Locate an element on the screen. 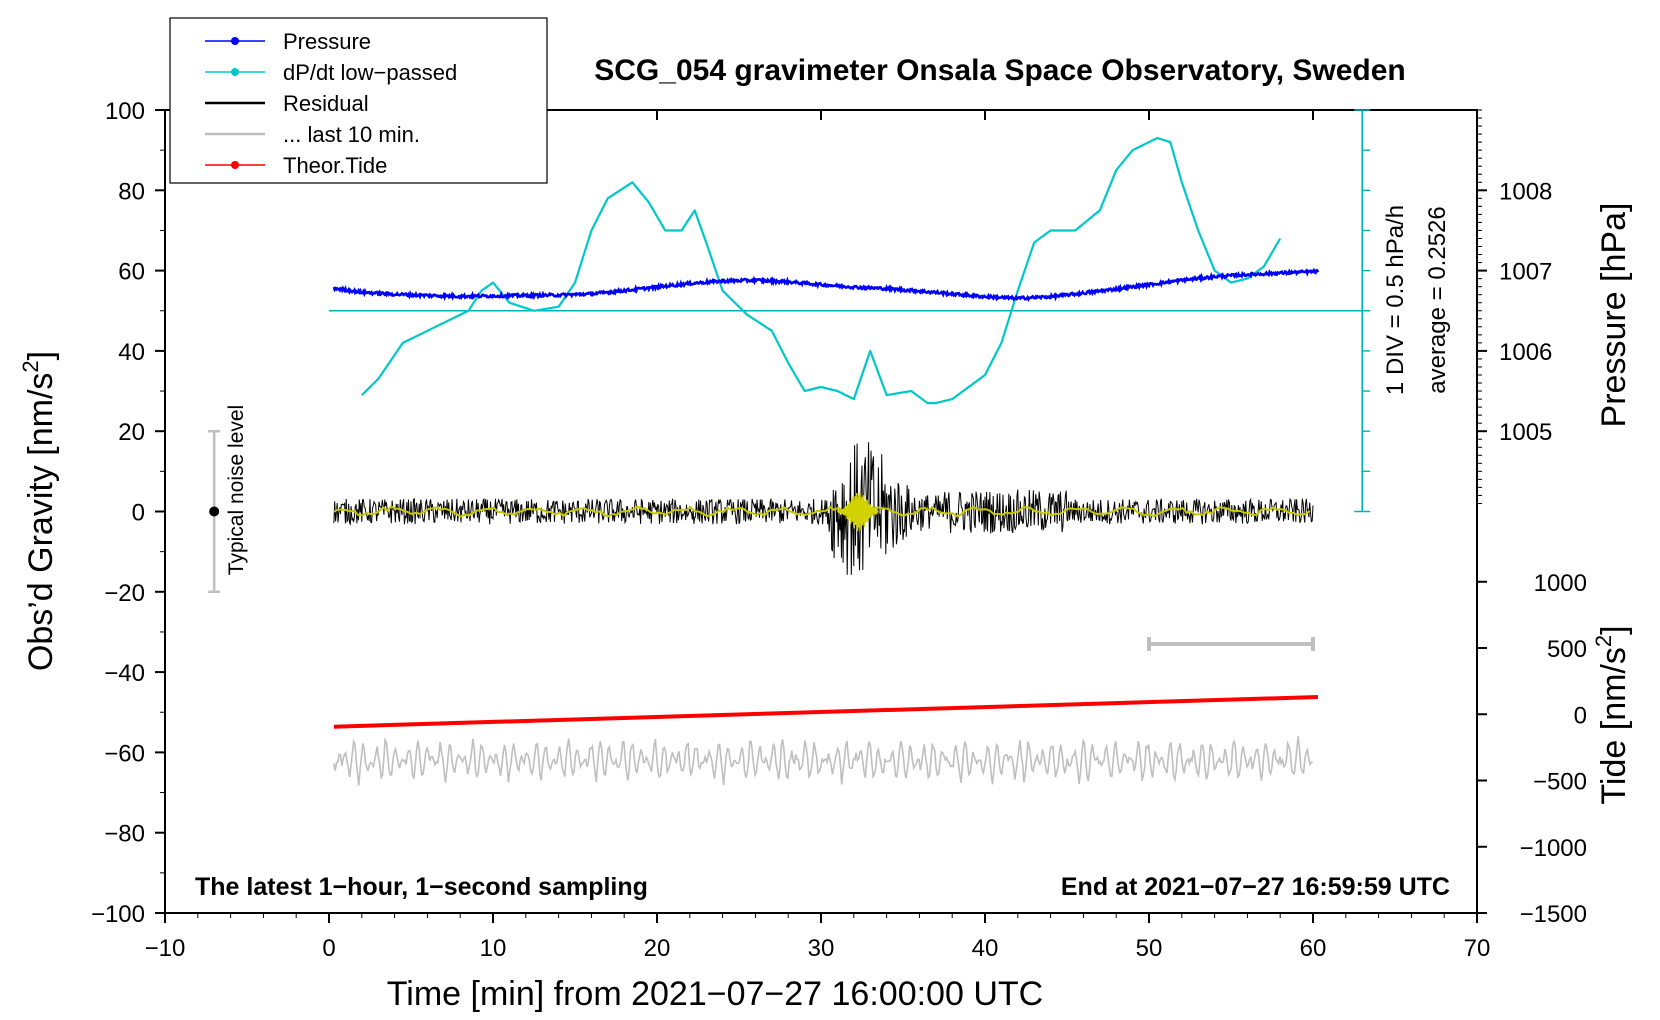 This screenshot has width=1660, height=1020. x-tick-labels: −10 0 10 20 30 40 50 60 70 is located at coordinates (818, 948).